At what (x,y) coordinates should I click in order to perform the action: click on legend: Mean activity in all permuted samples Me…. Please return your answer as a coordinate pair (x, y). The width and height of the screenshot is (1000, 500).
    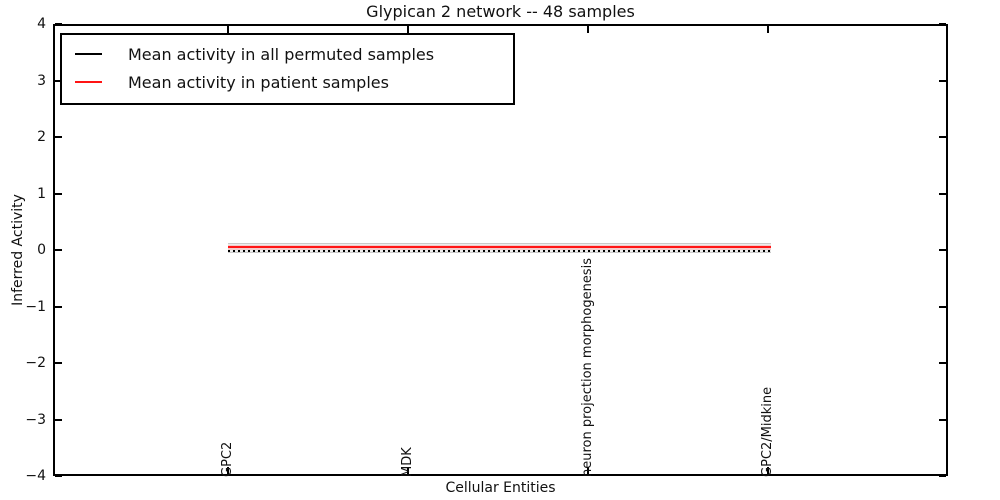
    Looking at the image, I should click on (287, 69).